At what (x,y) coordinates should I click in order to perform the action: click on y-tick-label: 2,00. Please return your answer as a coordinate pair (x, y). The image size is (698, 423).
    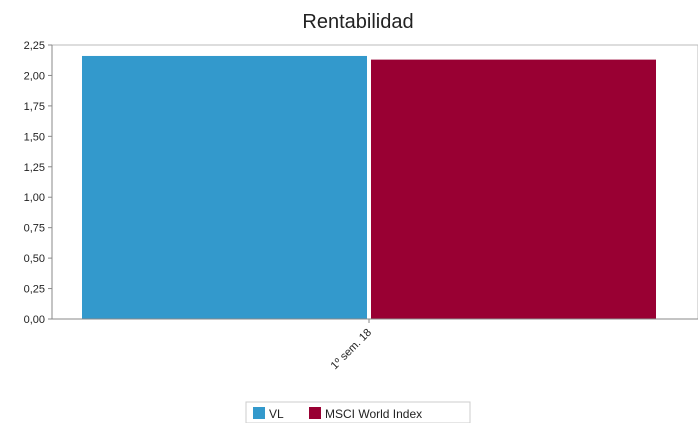
    Looking at the image, I should click on (34, 76).